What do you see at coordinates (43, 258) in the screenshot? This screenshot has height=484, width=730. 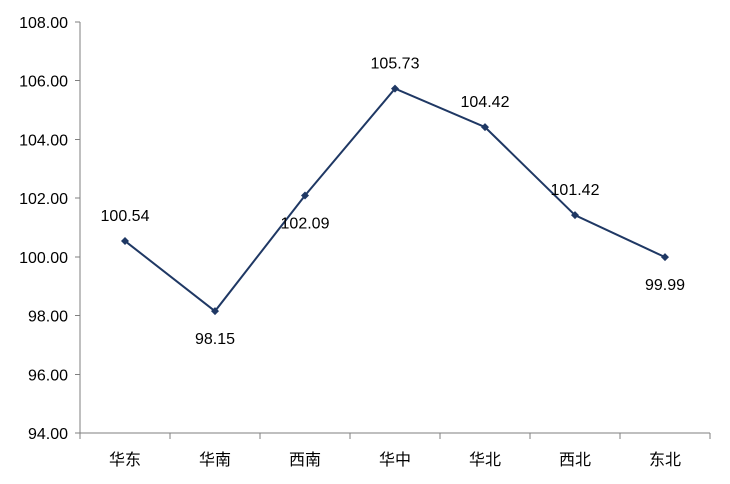 I see `y-tick-label: 100.00` at bounding box center [43, 258].